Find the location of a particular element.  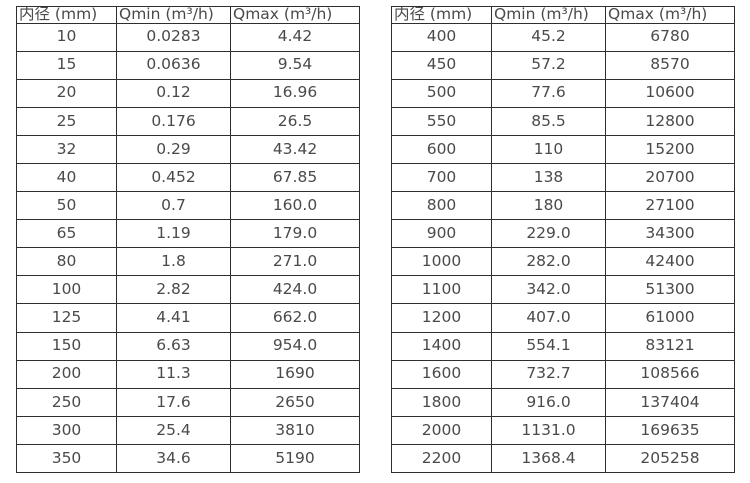

cell-qmax: 137404 is located at coordinates (670, 402).